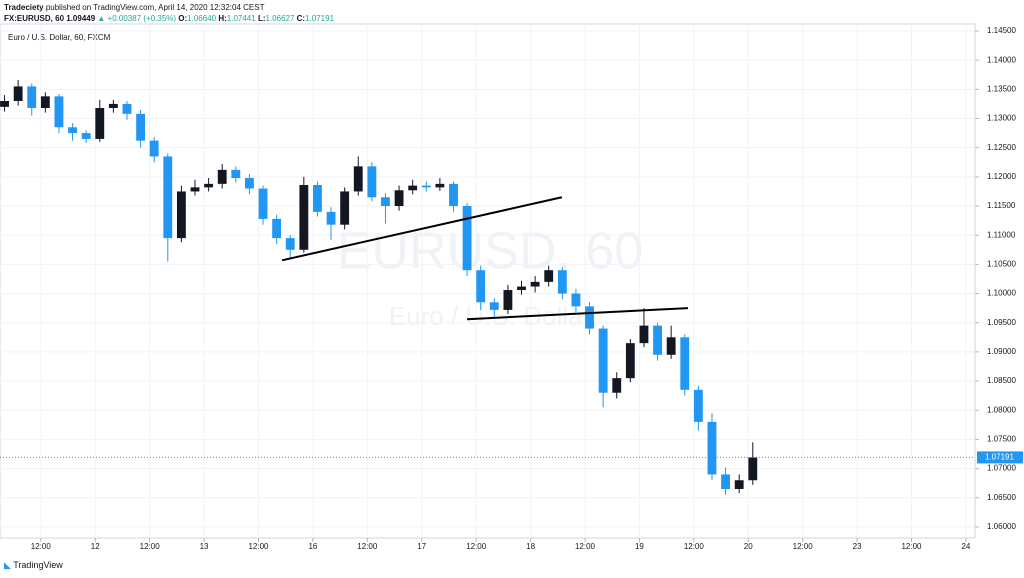 The image size is (1024, 578). Describe the element at coordinates (204, 546) in the screenshot. I see `x-tick-label: 13` at that location.